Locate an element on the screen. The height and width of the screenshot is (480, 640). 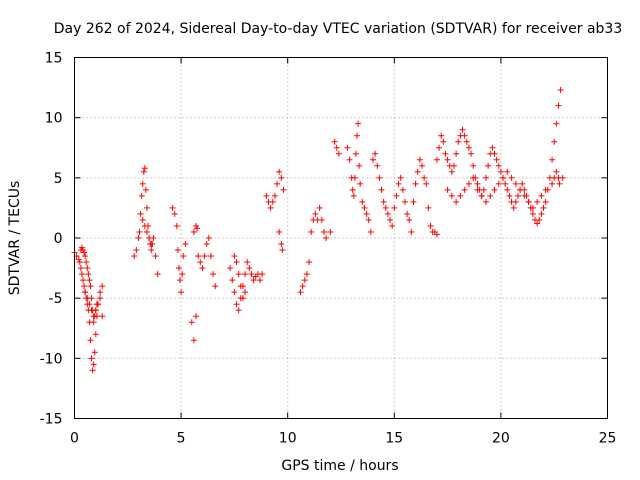
x-tick-label: 25 is located at coordinates (608, 439).